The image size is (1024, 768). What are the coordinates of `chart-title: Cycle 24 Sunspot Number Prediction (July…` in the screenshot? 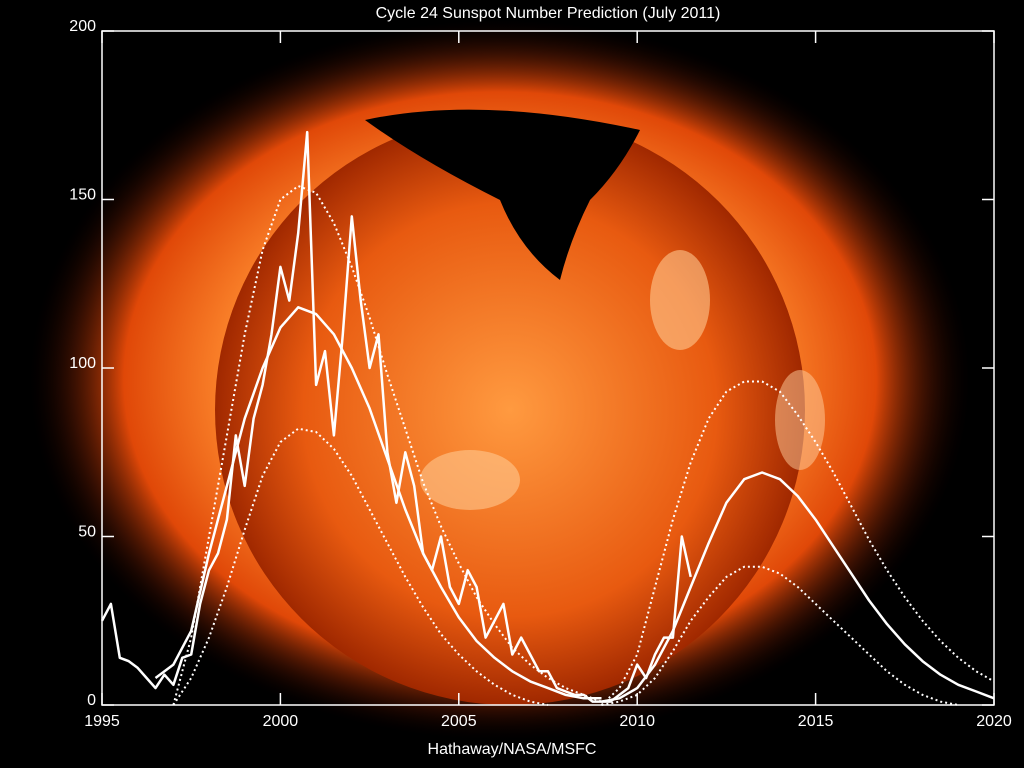 It's located at (548, 13).